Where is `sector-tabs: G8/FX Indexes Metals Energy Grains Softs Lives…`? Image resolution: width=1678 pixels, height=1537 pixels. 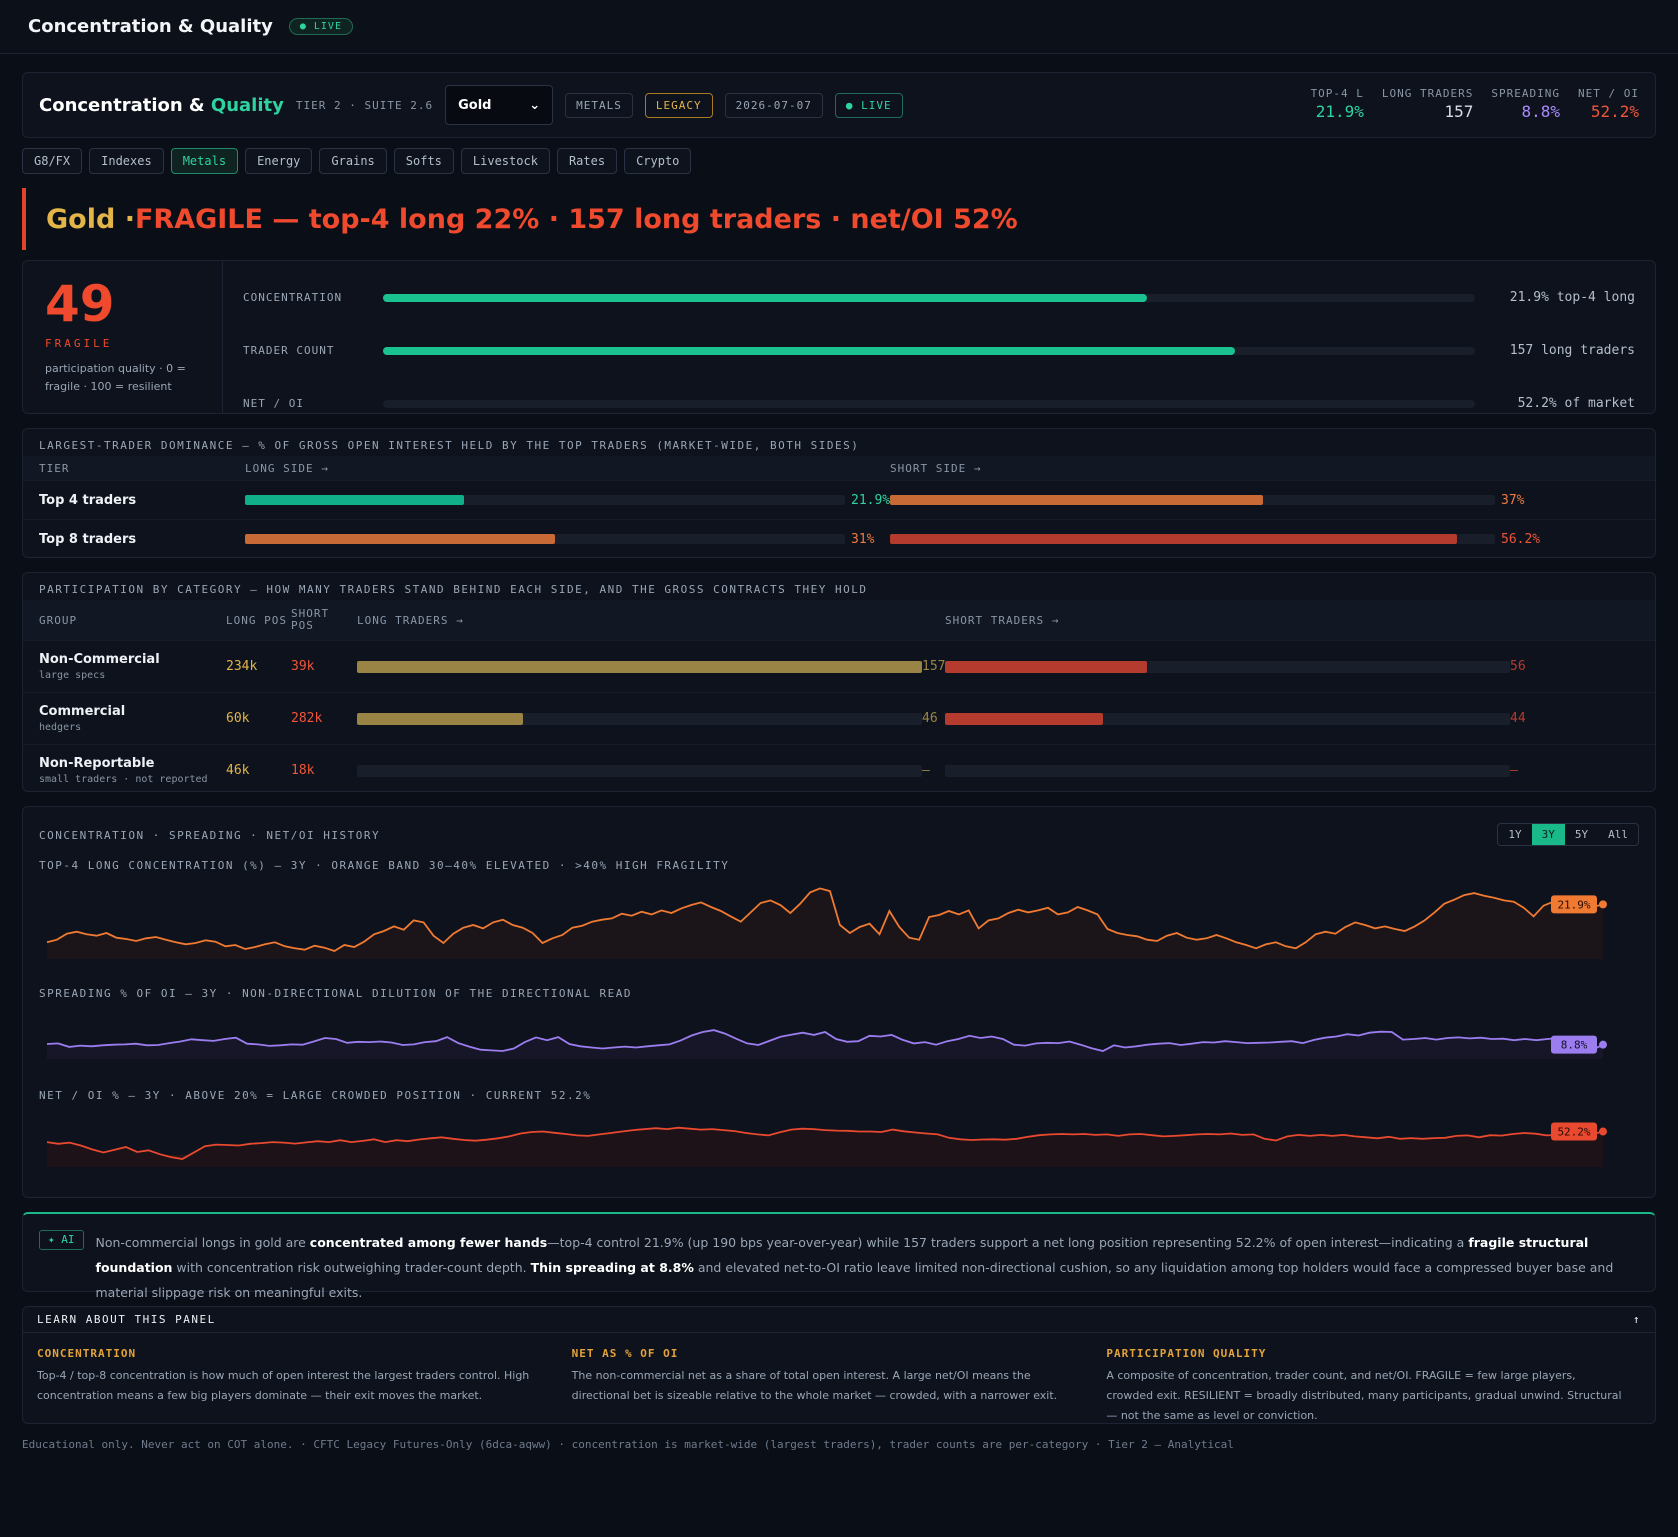 sector-tabs: G8/FX Indexes Metals Energy Grains Softs Lives… is located at coordinates (839, 161).